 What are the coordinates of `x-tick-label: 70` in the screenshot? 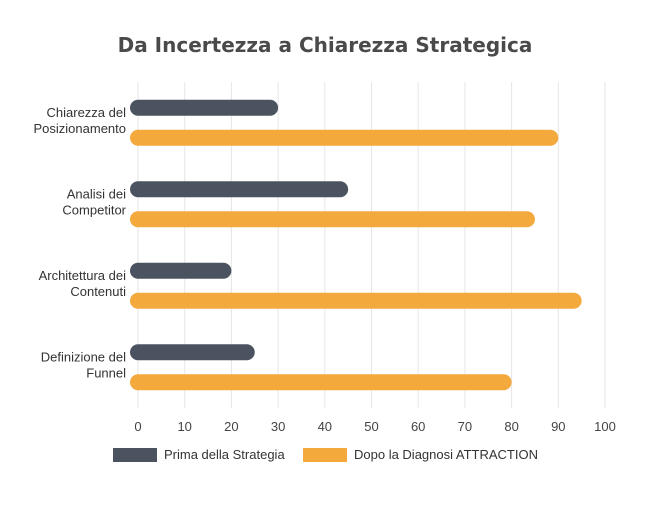 It's located at (465, 426).